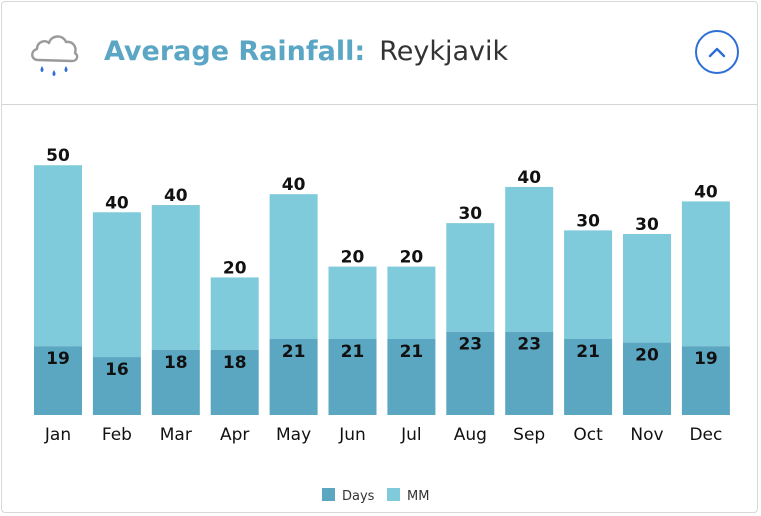 This screenshot has width=761, height=516. I want to click on page-title: Average Rainfall: Reykjavik, so click(306, 52).